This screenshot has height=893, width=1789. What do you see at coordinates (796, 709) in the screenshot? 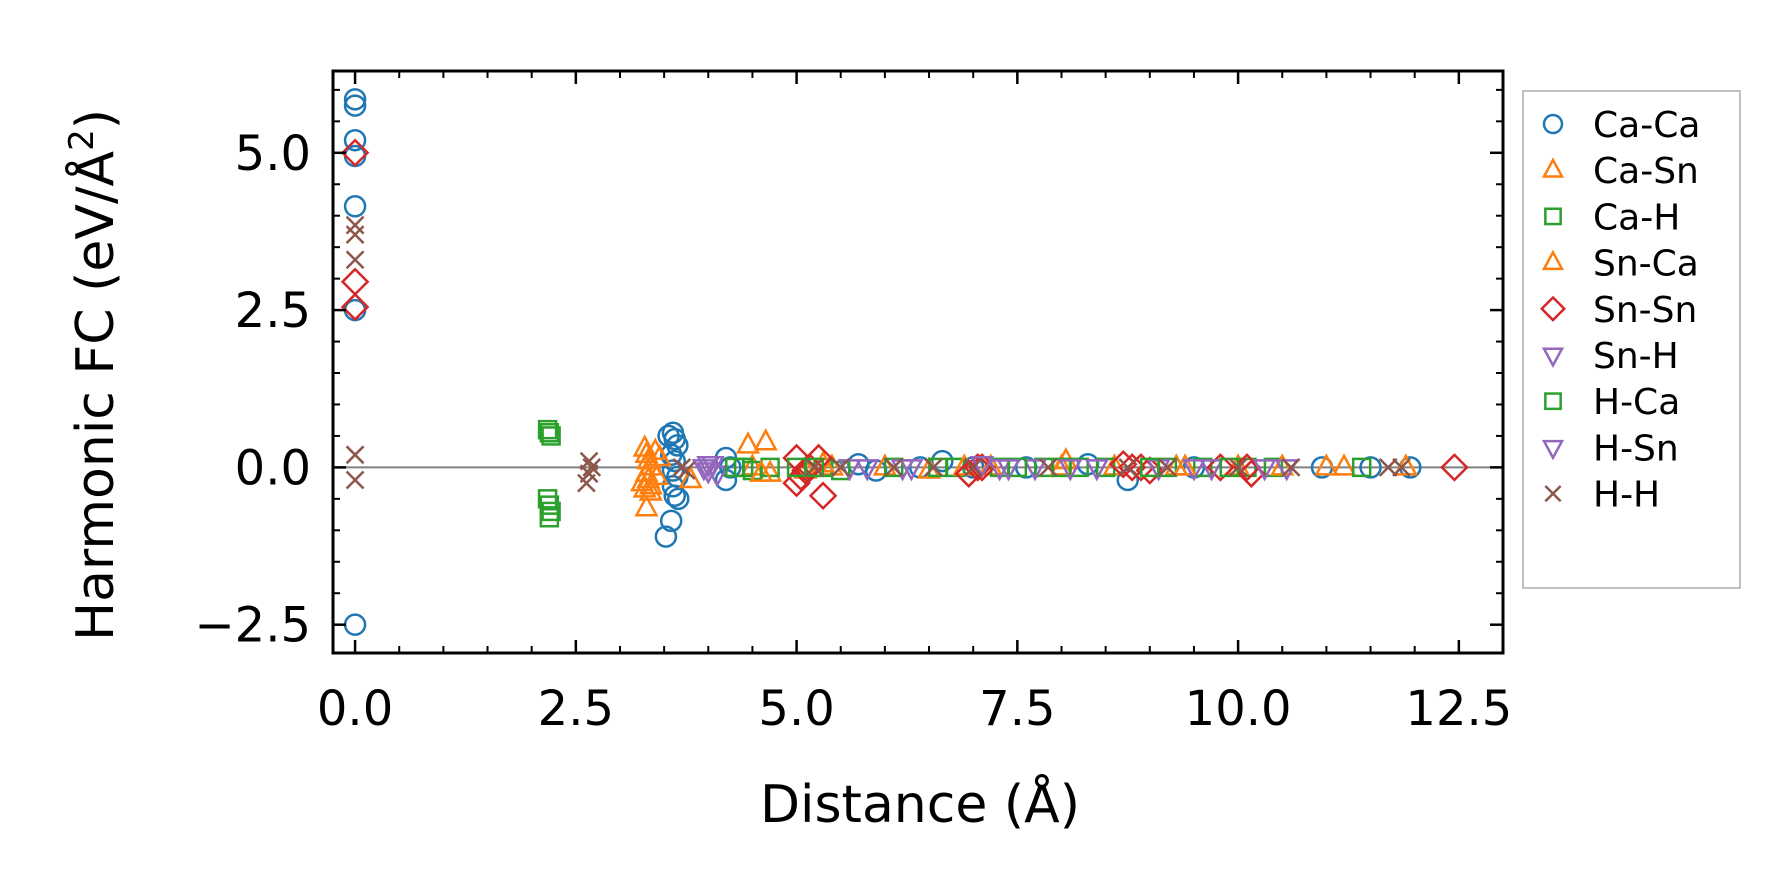
I see `x-tick-label: 5.0` at bounding box center [796, 709].